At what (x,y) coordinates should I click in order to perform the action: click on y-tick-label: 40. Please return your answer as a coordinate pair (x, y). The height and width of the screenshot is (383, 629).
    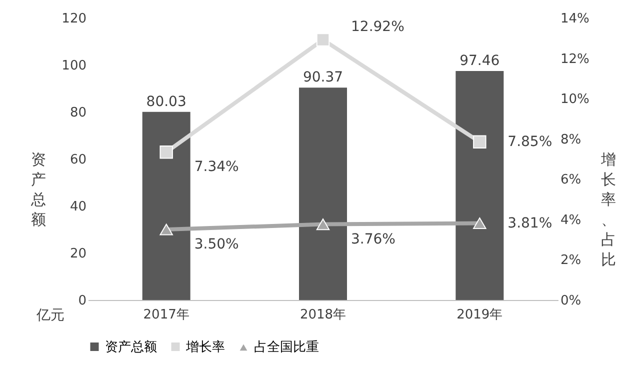
    Looking at the image, I should click on (78, 207).